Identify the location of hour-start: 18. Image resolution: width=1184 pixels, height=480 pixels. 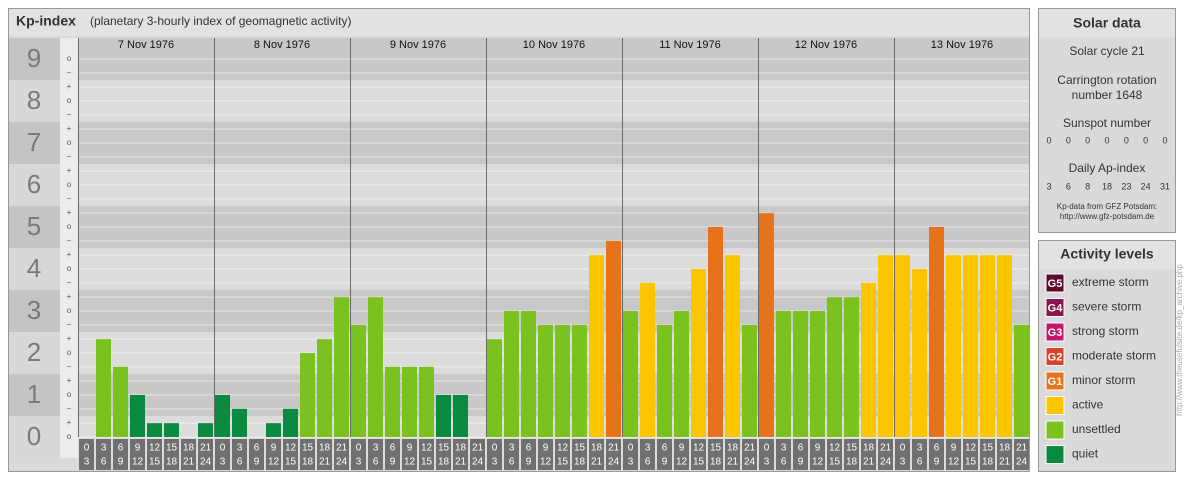
(597, 448).